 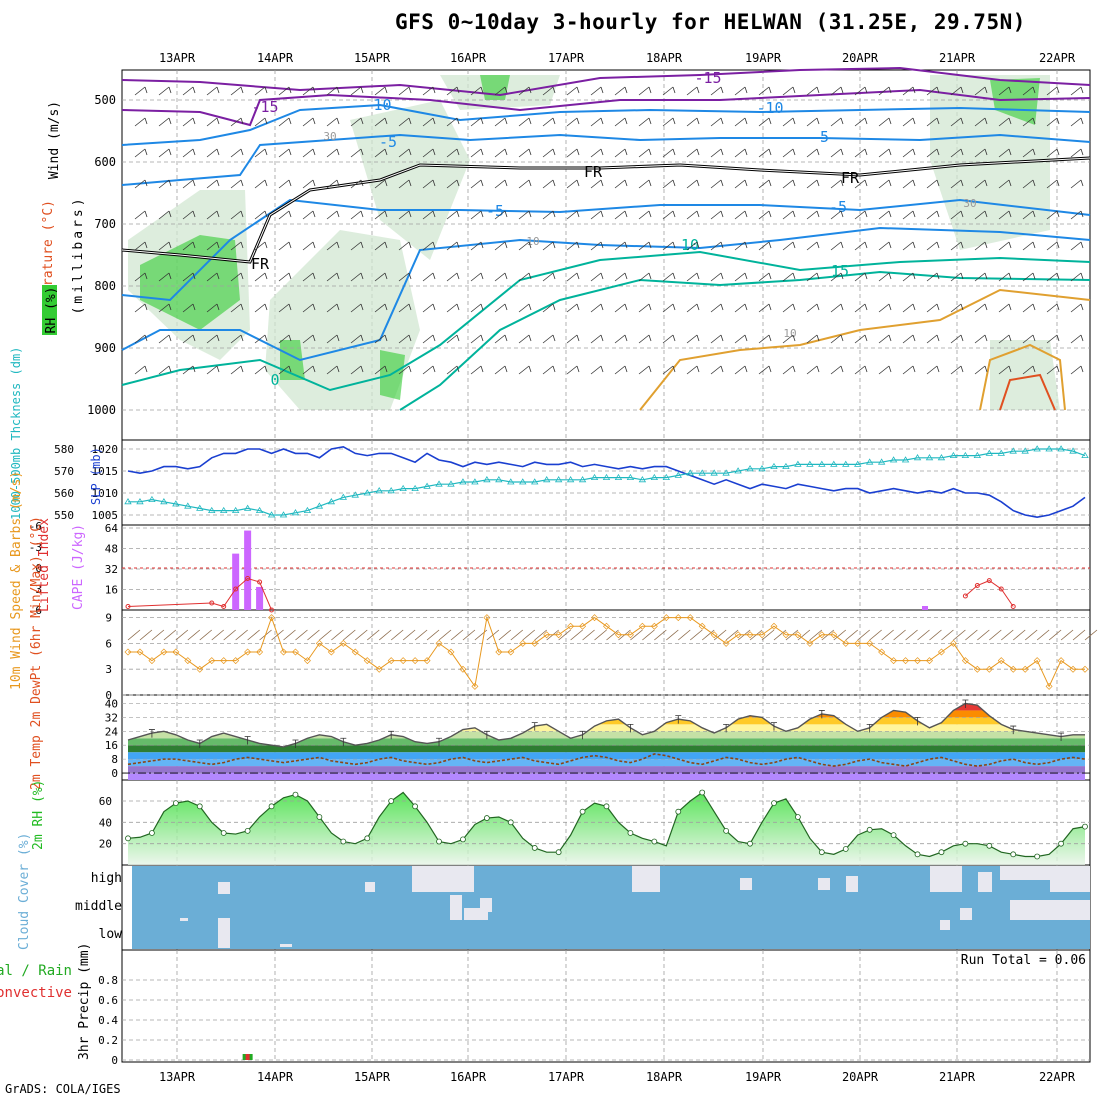 What do you see at coordinates (236, 589) in the screenshot?
I see `li-marker` at bounding box center [236, 589].